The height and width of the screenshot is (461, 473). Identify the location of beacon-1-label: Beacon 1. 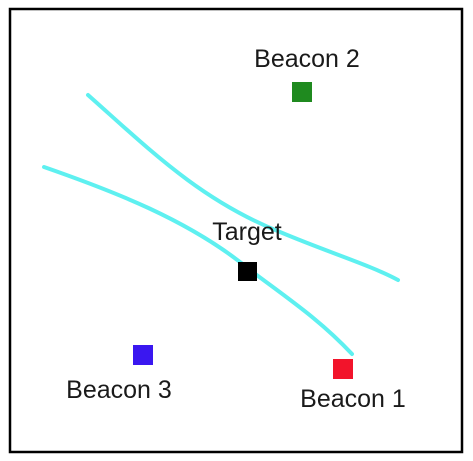
(353, 399).